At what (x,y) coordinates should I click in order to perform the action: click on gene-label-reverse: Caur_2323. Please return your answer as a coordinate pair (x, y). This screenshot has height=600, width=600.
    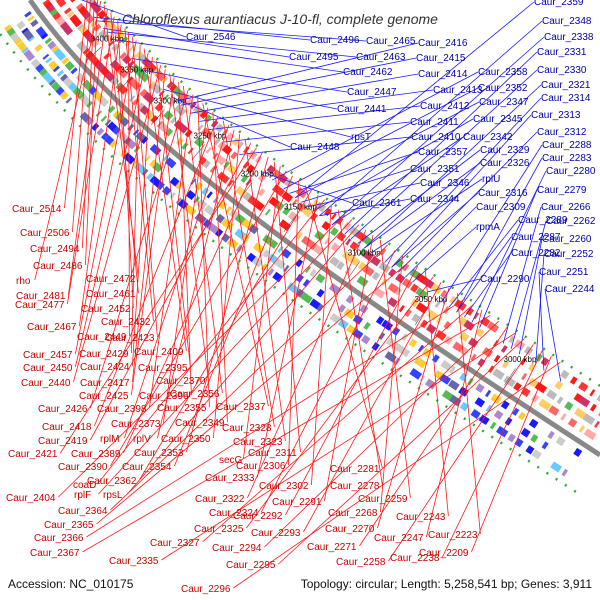
    Looking at the image, I should click on (258, 442).